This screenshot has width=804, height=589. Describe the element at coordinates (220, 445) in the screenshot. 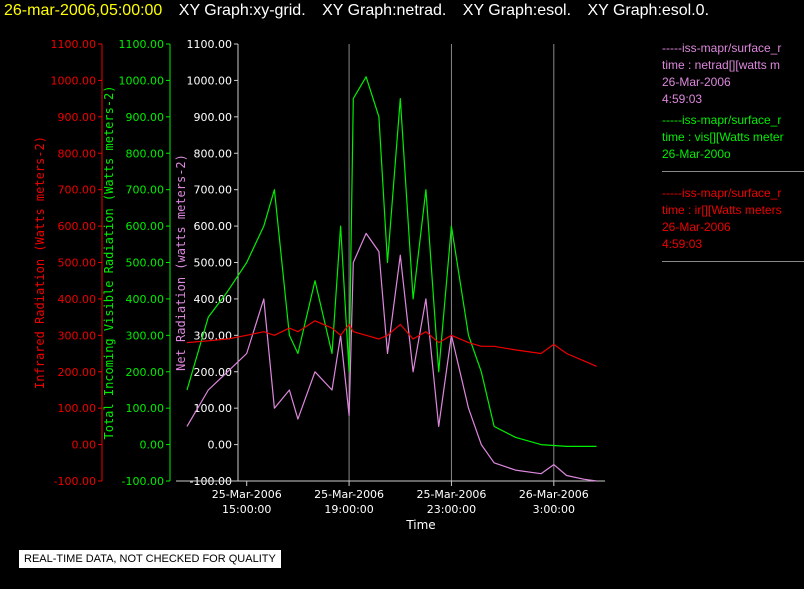

I see `net-y-tick-label: 0.00` at that location.